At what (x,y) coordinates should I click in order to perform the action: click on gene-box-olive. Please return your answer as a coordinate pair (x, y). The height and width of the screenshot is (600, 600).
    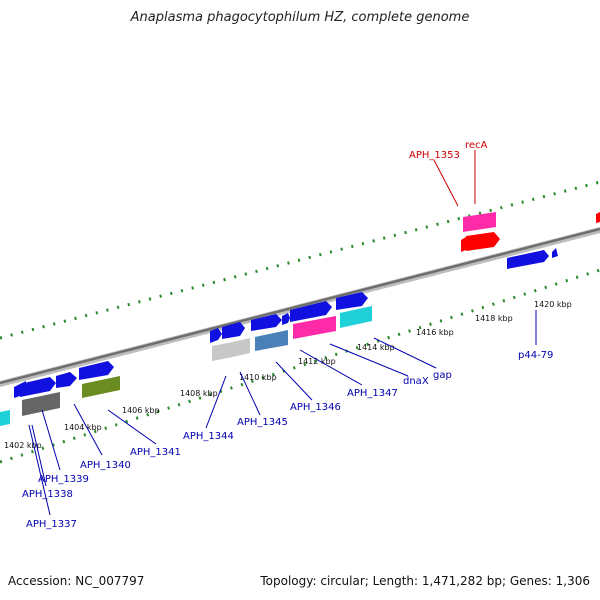
    Looking at the image, I should click on (101, 387).